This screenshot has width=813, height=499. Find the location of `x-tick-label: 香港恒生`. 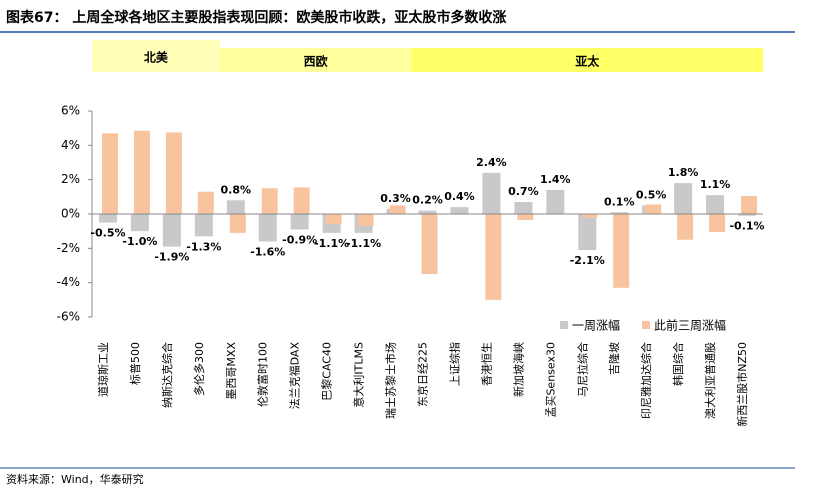

x-tick-label: 香港恒生 is located at coordinates (486, 364).